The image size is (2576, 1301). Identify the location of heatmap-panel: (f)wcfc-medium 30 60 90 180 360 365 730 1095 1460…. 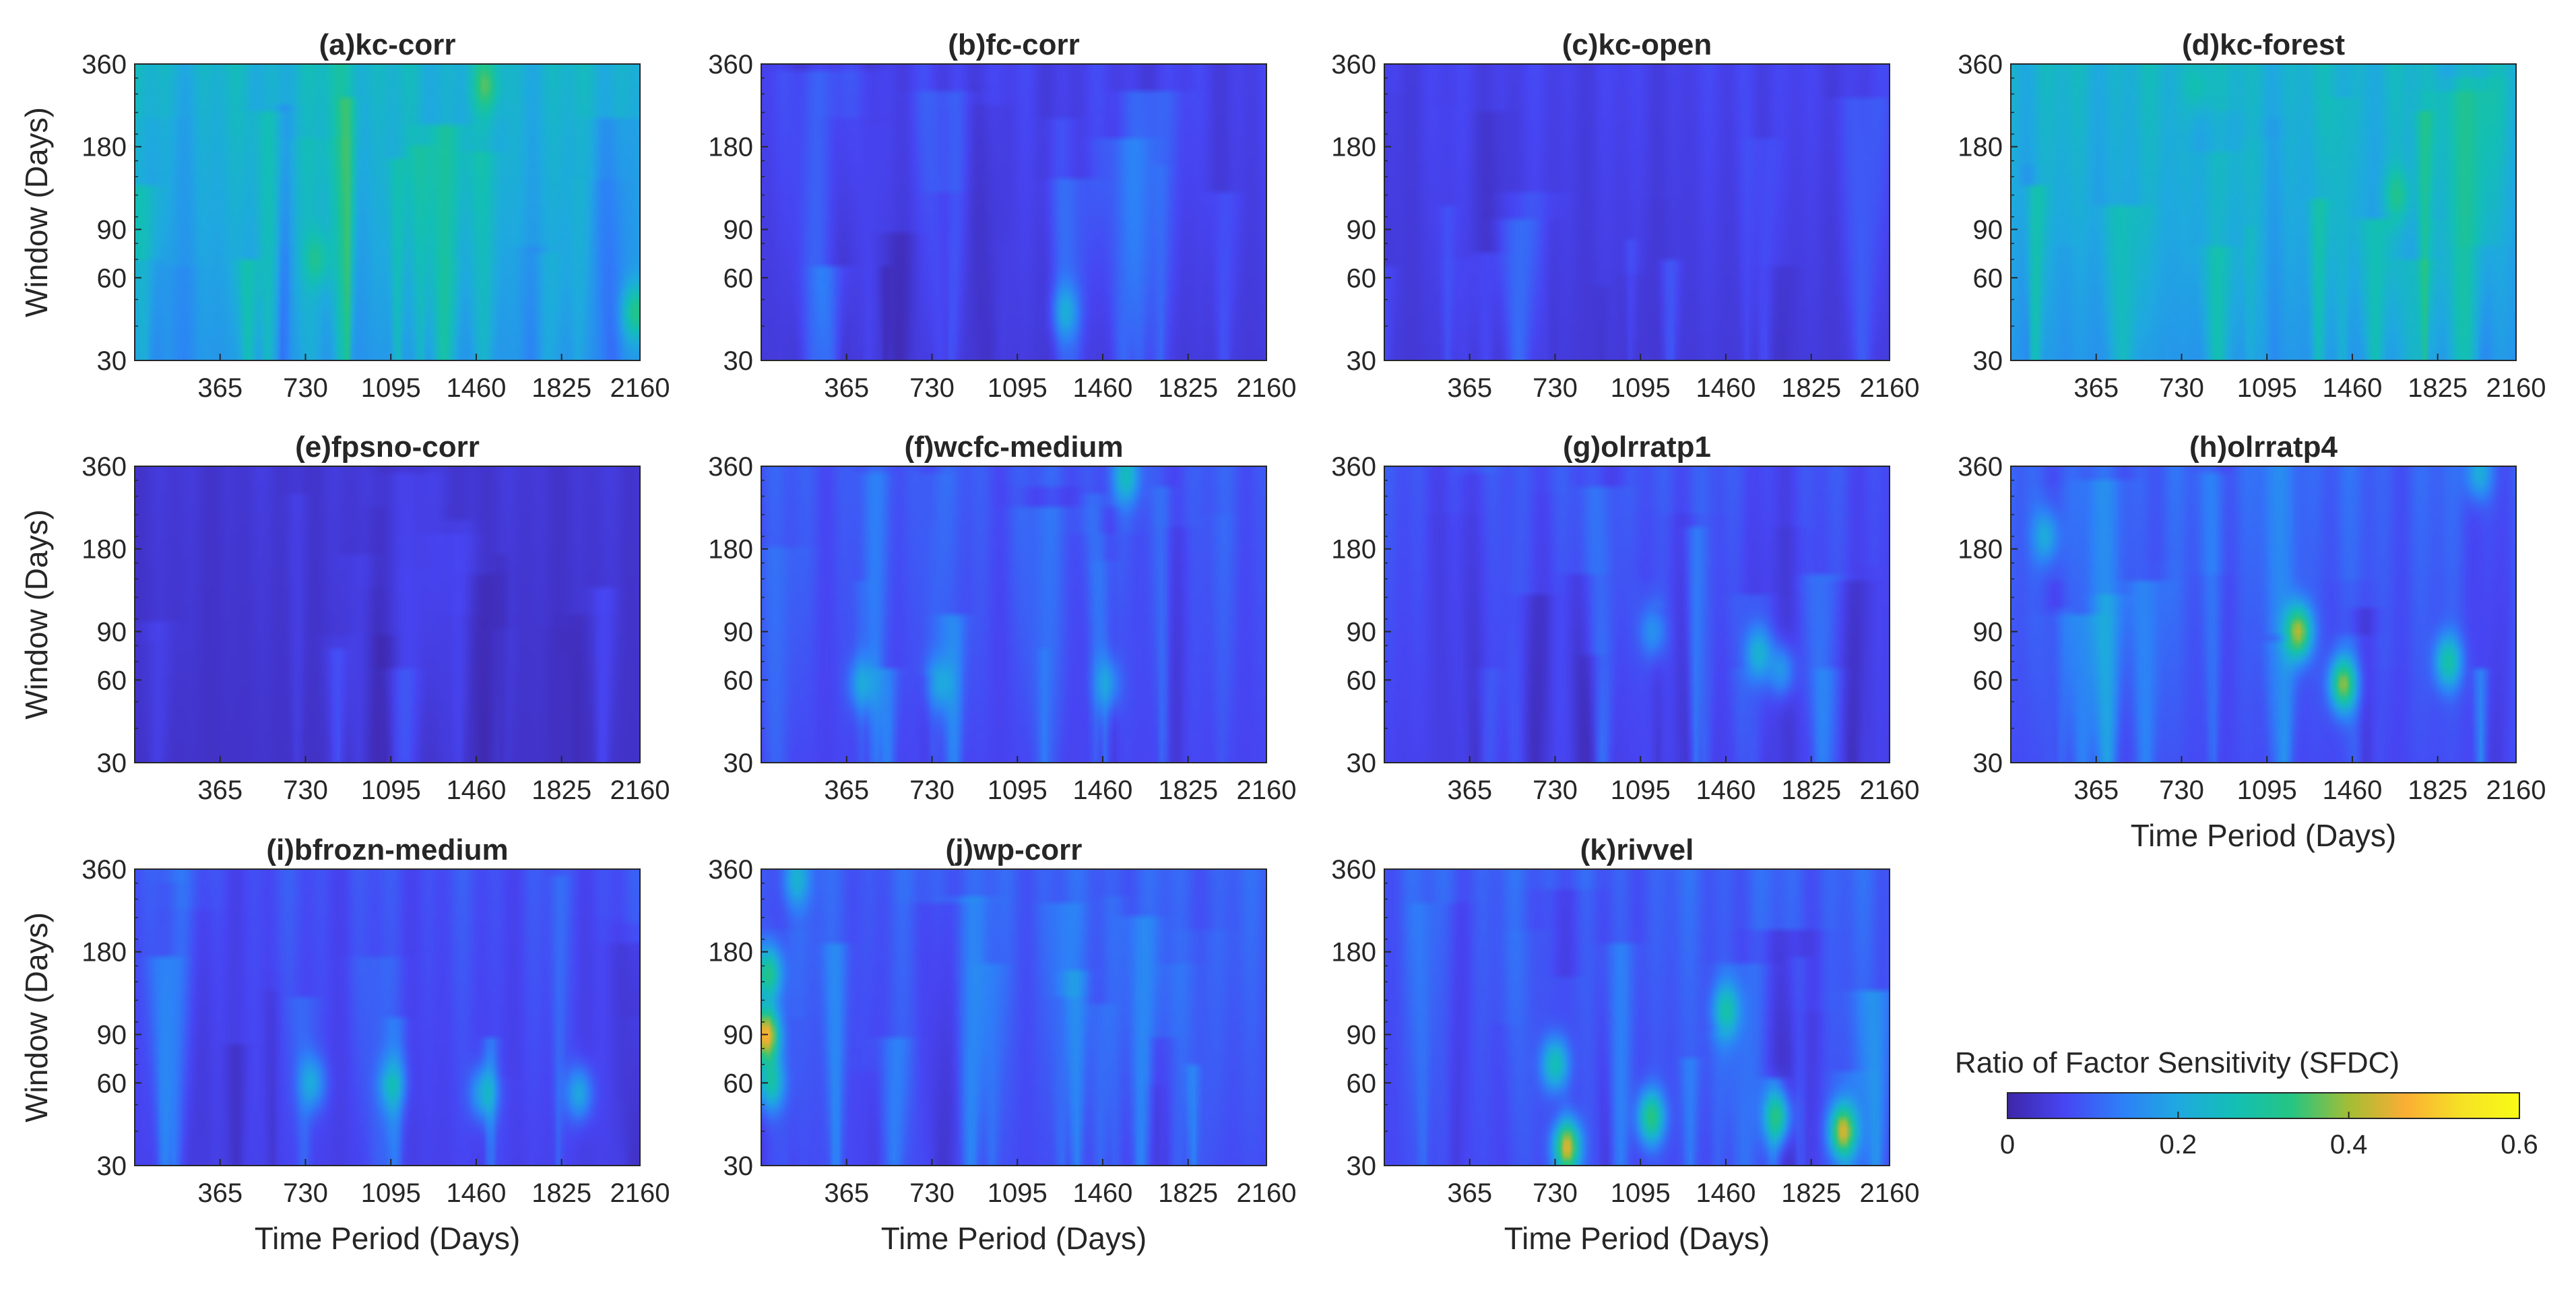
(1002, 618).